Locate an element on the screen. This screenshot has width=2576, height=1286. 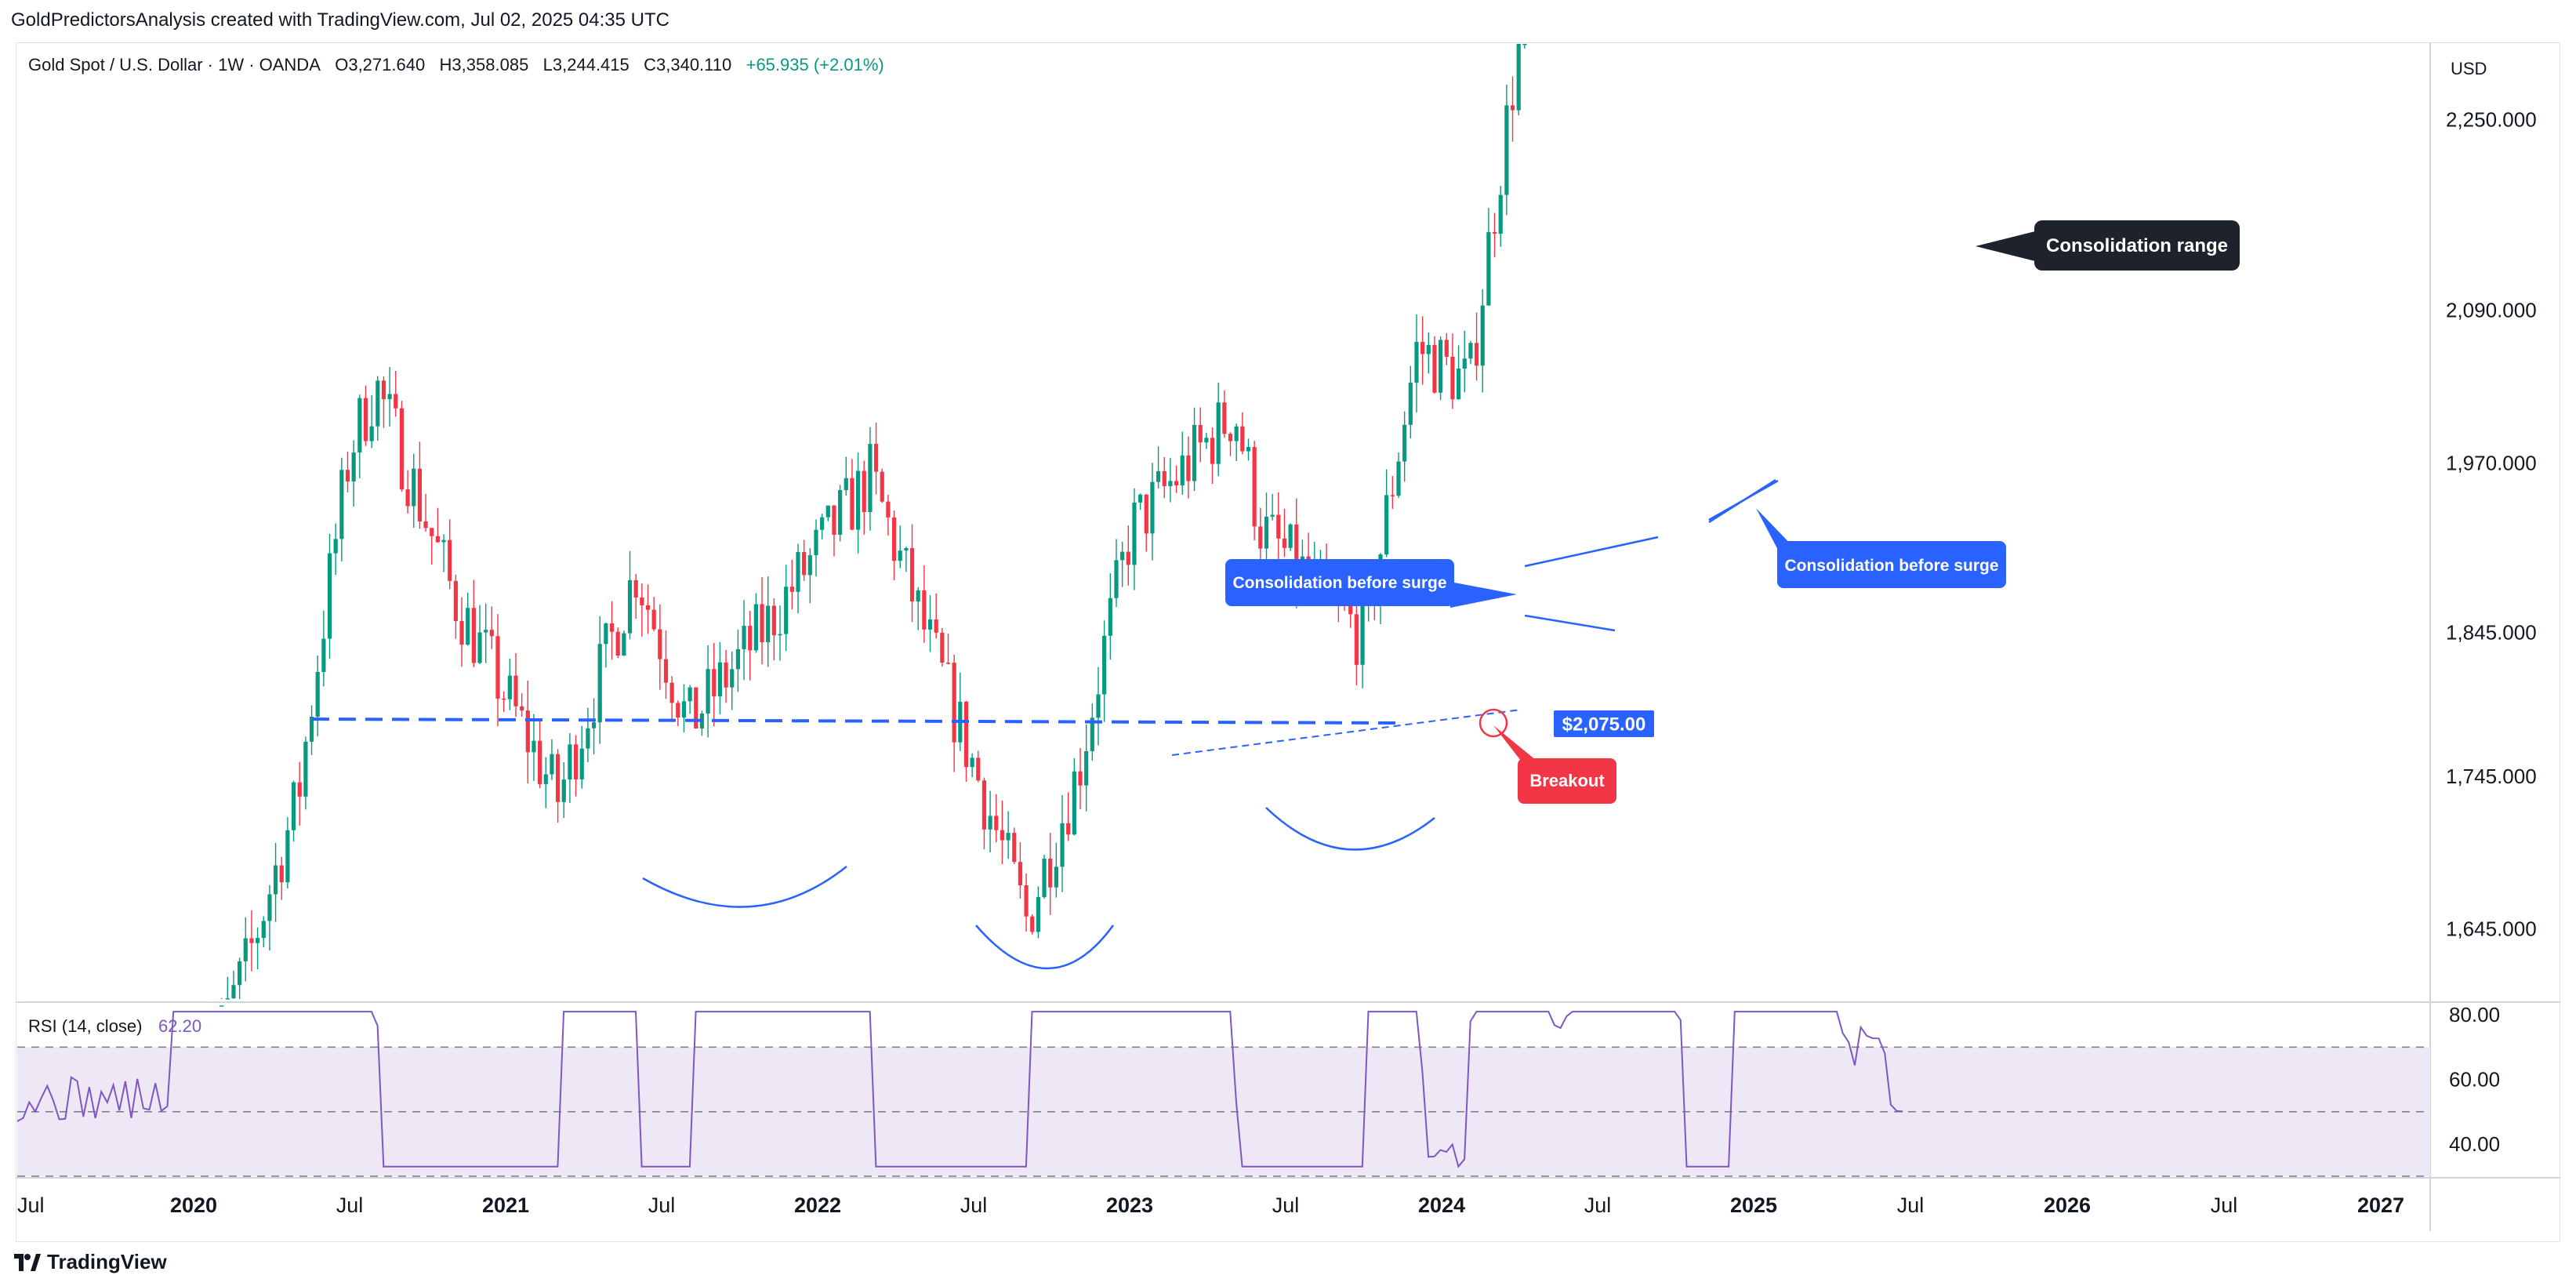
consolidation-left-box is located at coordinates (1340, 583).